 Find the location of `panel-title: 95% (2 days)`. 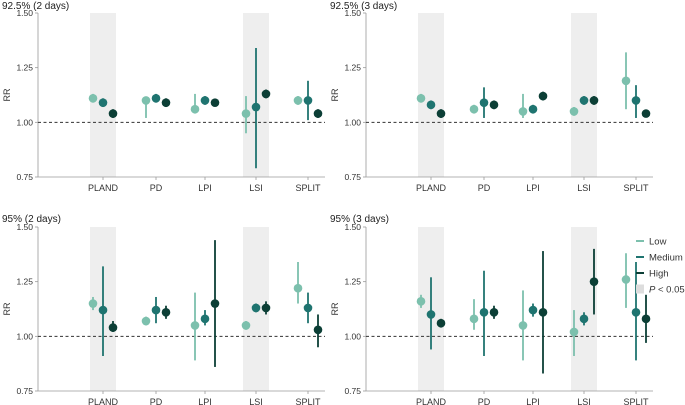

panel-title: 95% (2 days) is located at coordinates (31, 219).